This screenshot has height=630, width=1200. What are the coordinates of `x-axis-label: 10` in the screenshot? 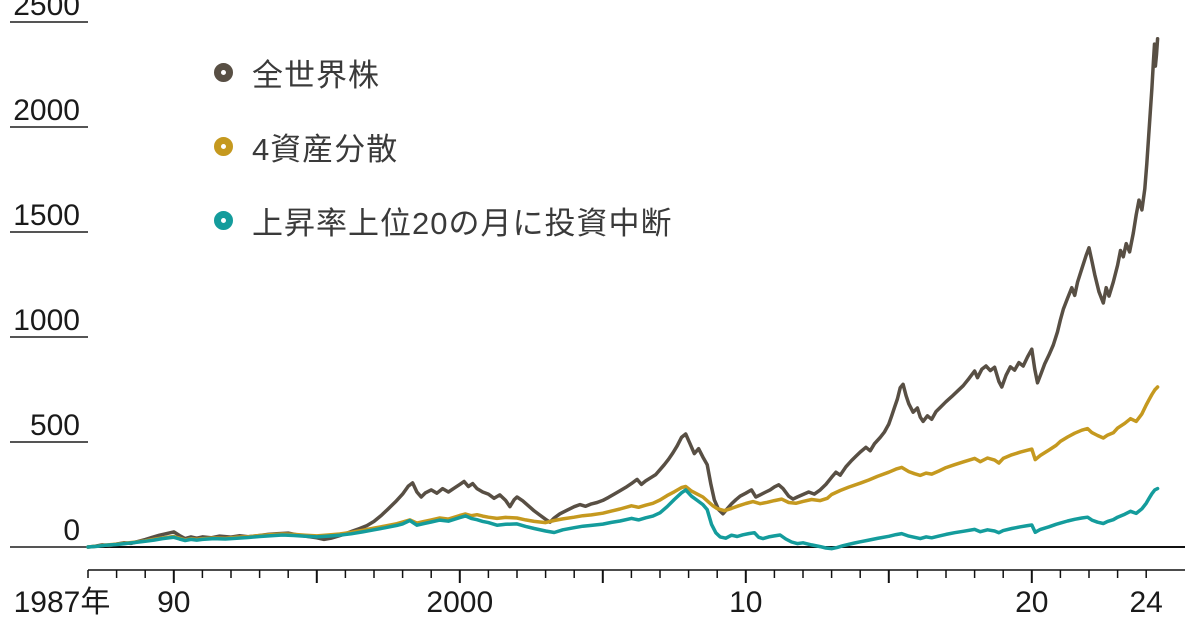 It's located at (745, 602).